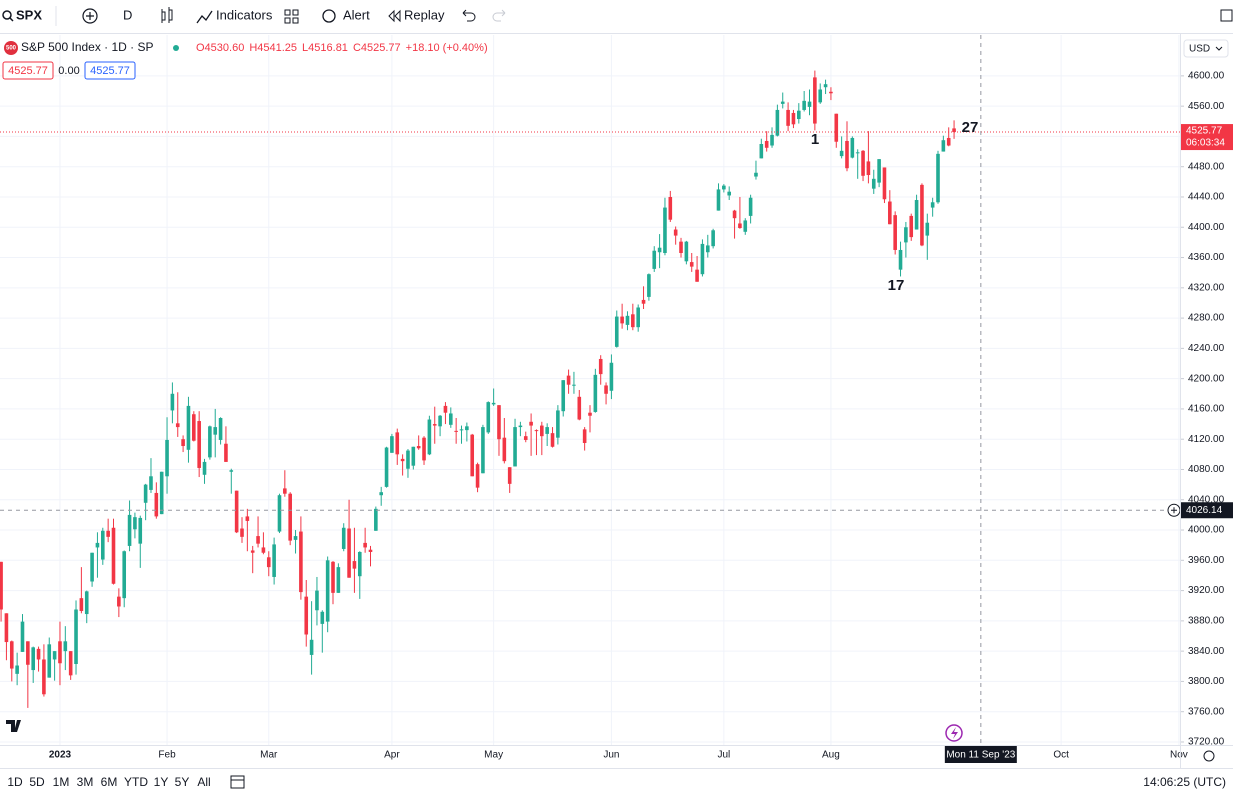 This screenshot has height=800, width=1233. I want to click on y-tick-label: 3720.00, so click(1206, 742).